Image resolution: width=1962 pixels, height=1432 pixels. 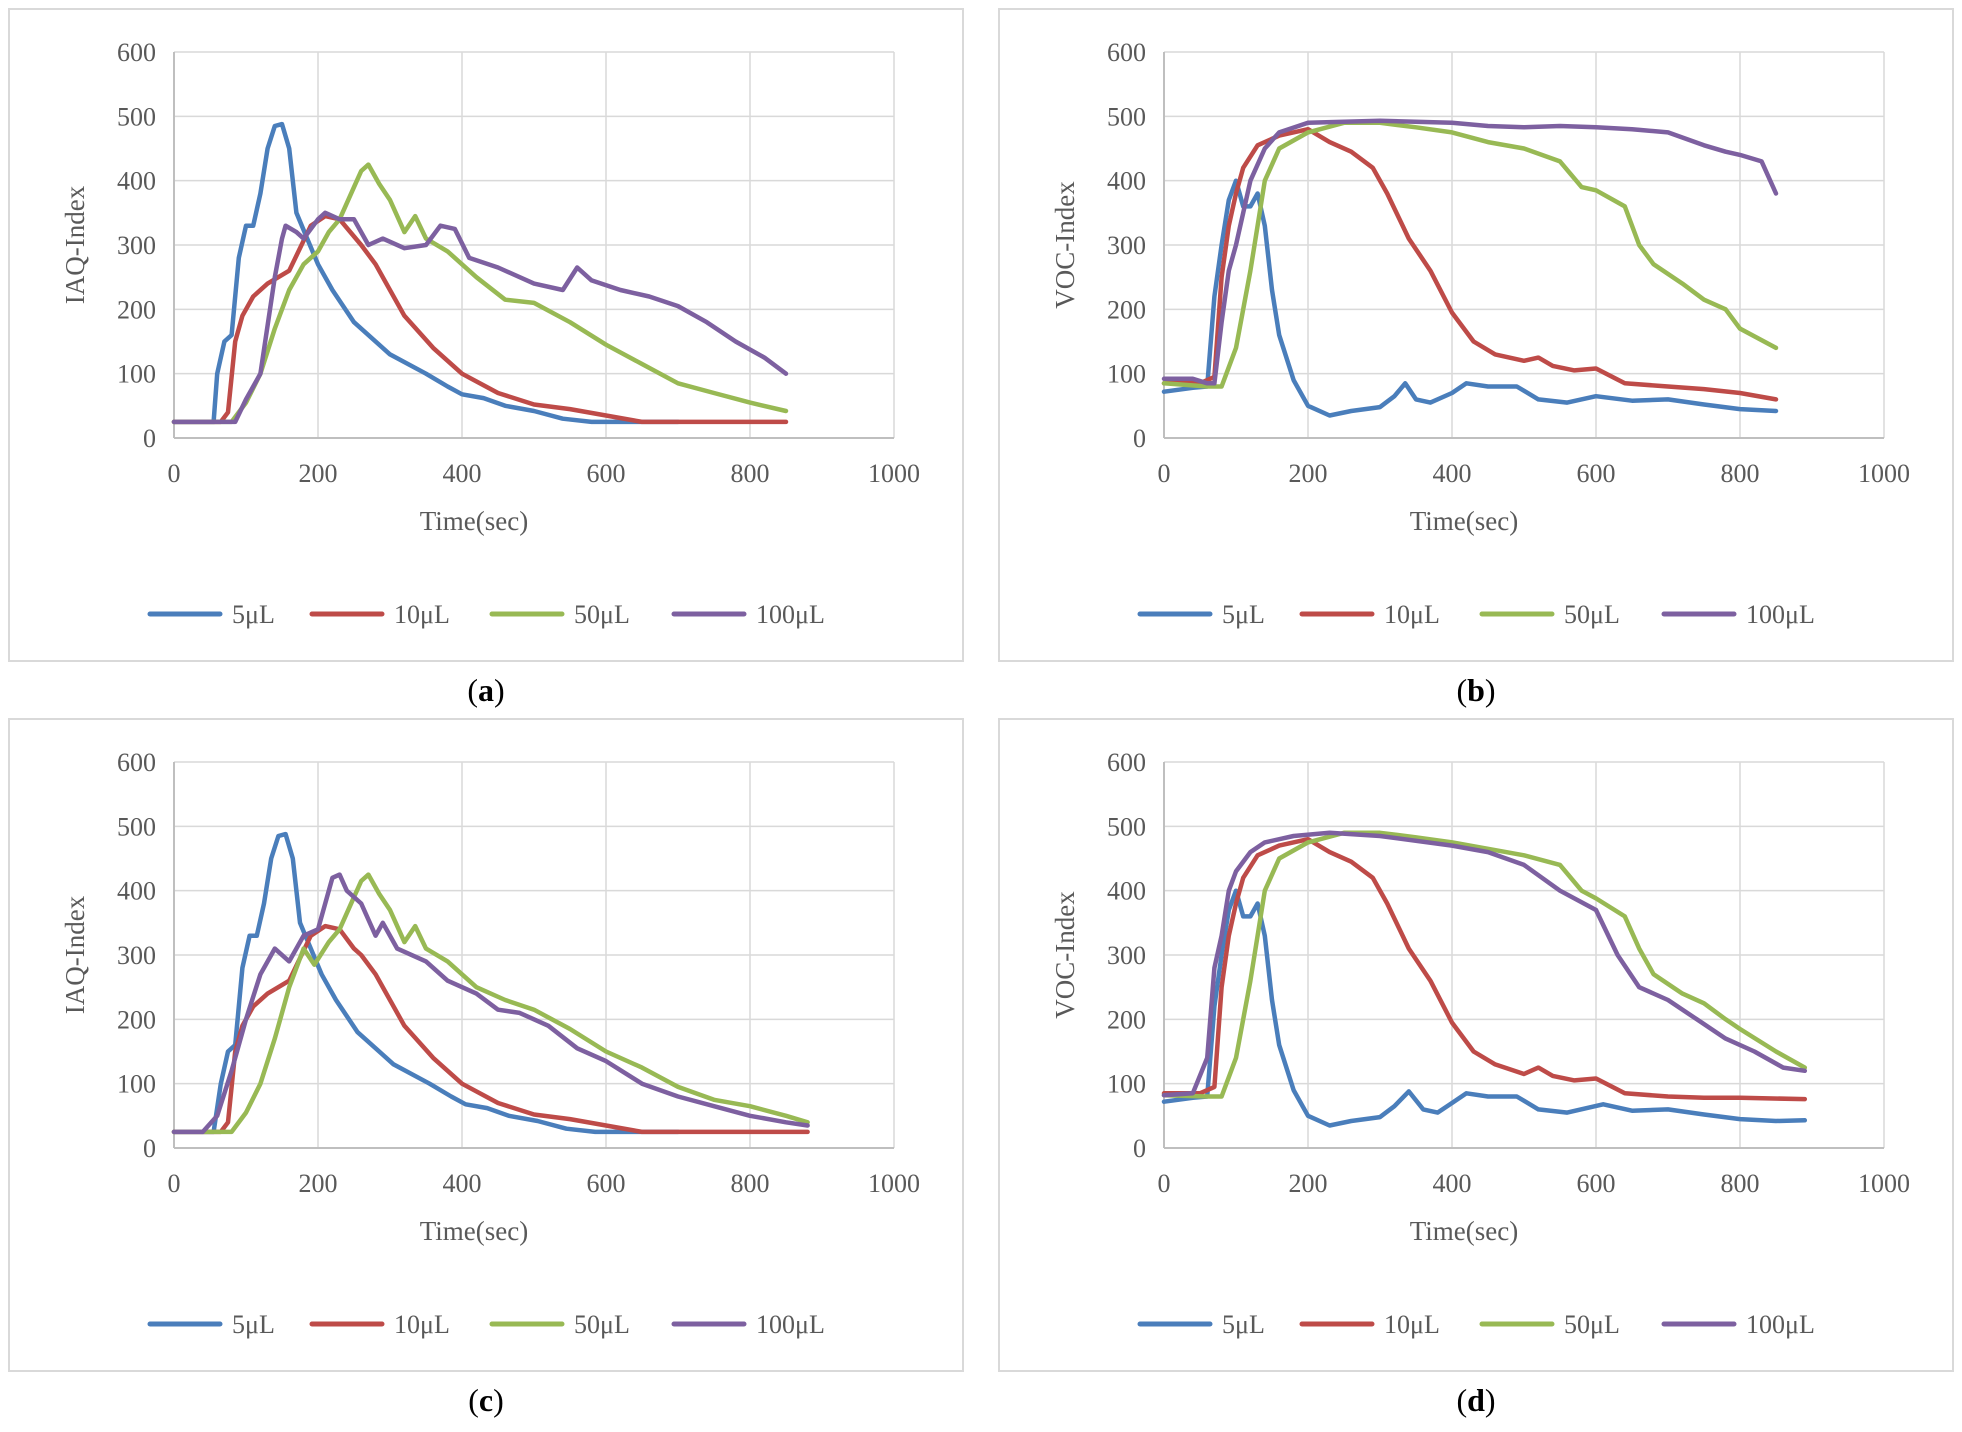 I want to click on caption-b-letter: b, so click(x=1476, y=690).